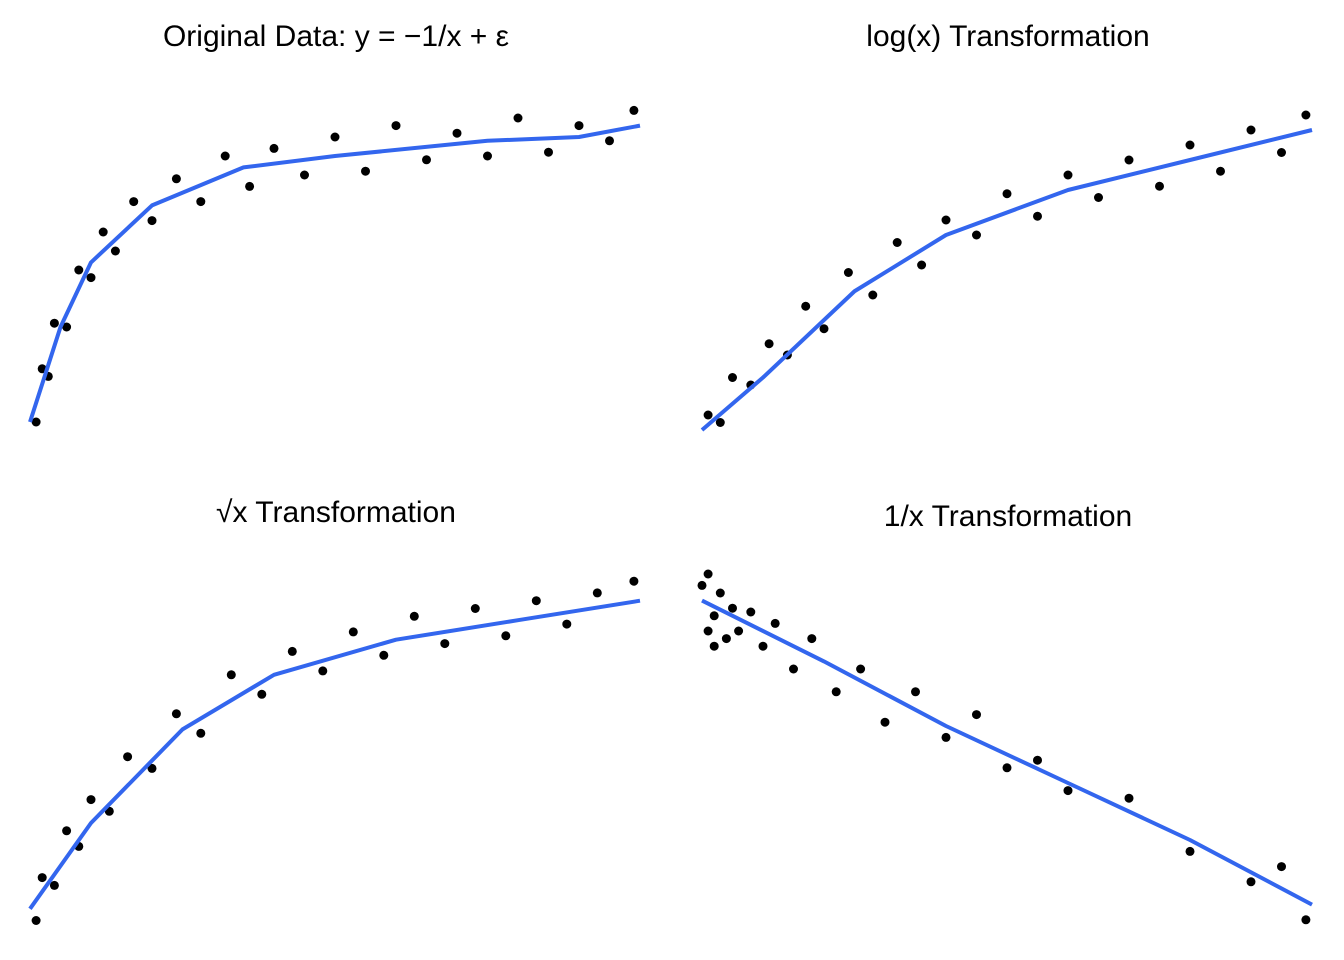 This screenshot has height=960, width=1344. What do you see at coordinates (336, 36) in the screenshot?
I see `panel-title: Original Data: y = −1/x + ε` at bounding box center [336, 36].